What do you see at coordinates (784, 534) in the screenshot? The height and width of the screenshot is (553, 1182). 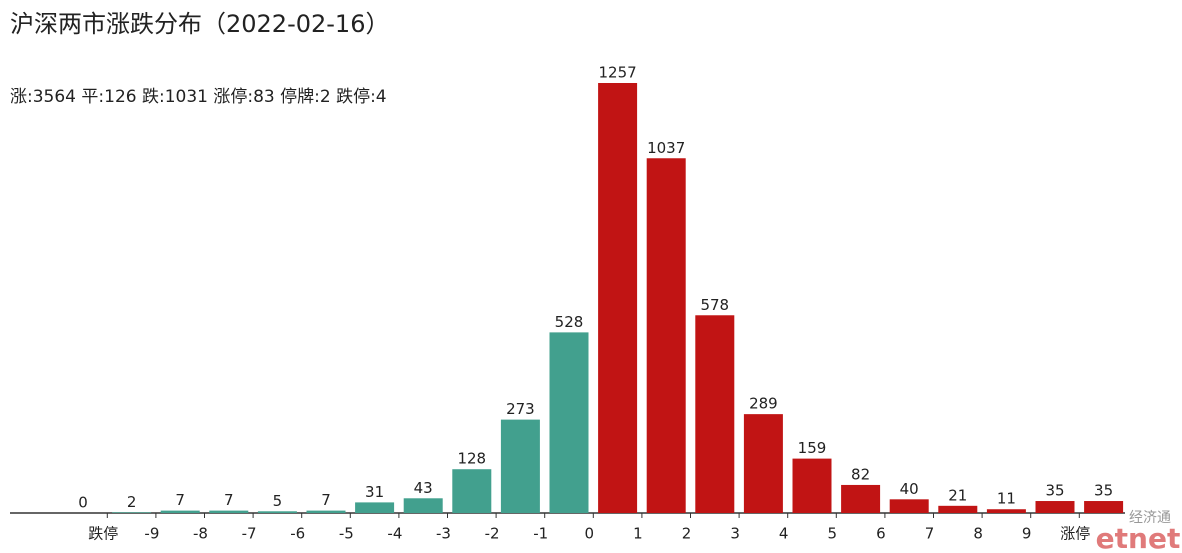 I see `x-tick-label: 4` at bounding box center [784, 534].